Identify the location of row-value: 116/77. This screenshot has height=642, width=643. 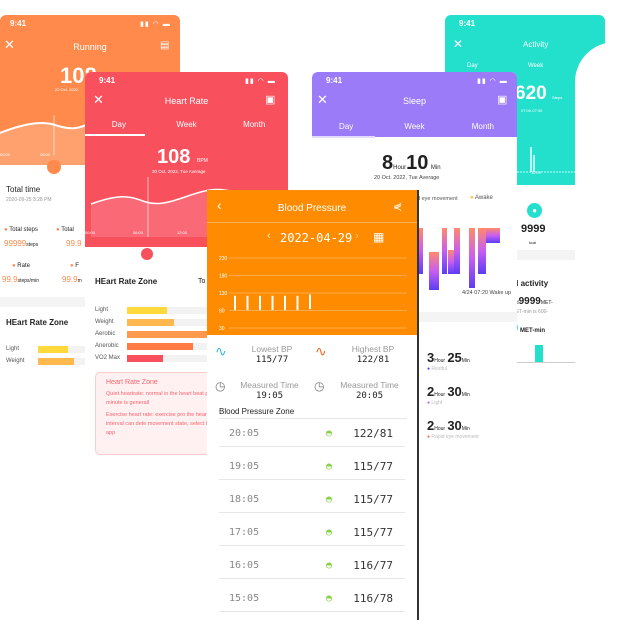
(373, 565).